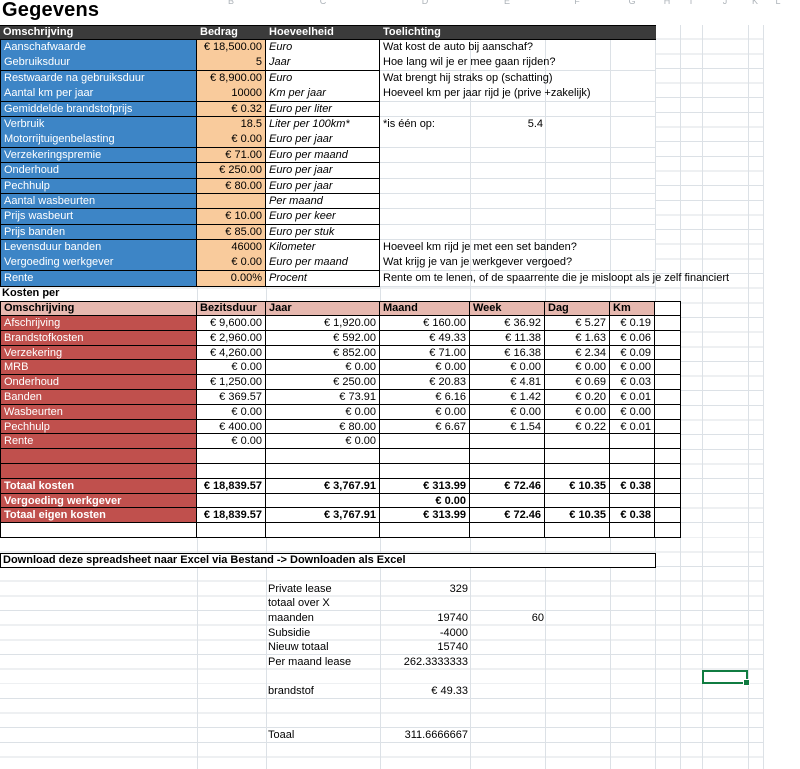  Describe the element at coordinates (323, 353) in the screenshot. I see `kosten-value-cell: € 852.00` at that location.